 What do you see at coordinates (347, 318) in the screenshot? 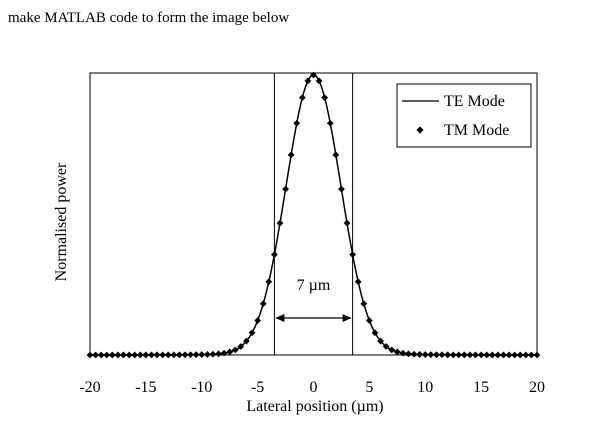
I see `annotation-arrow-head-right` at bounding box center [347, 318].